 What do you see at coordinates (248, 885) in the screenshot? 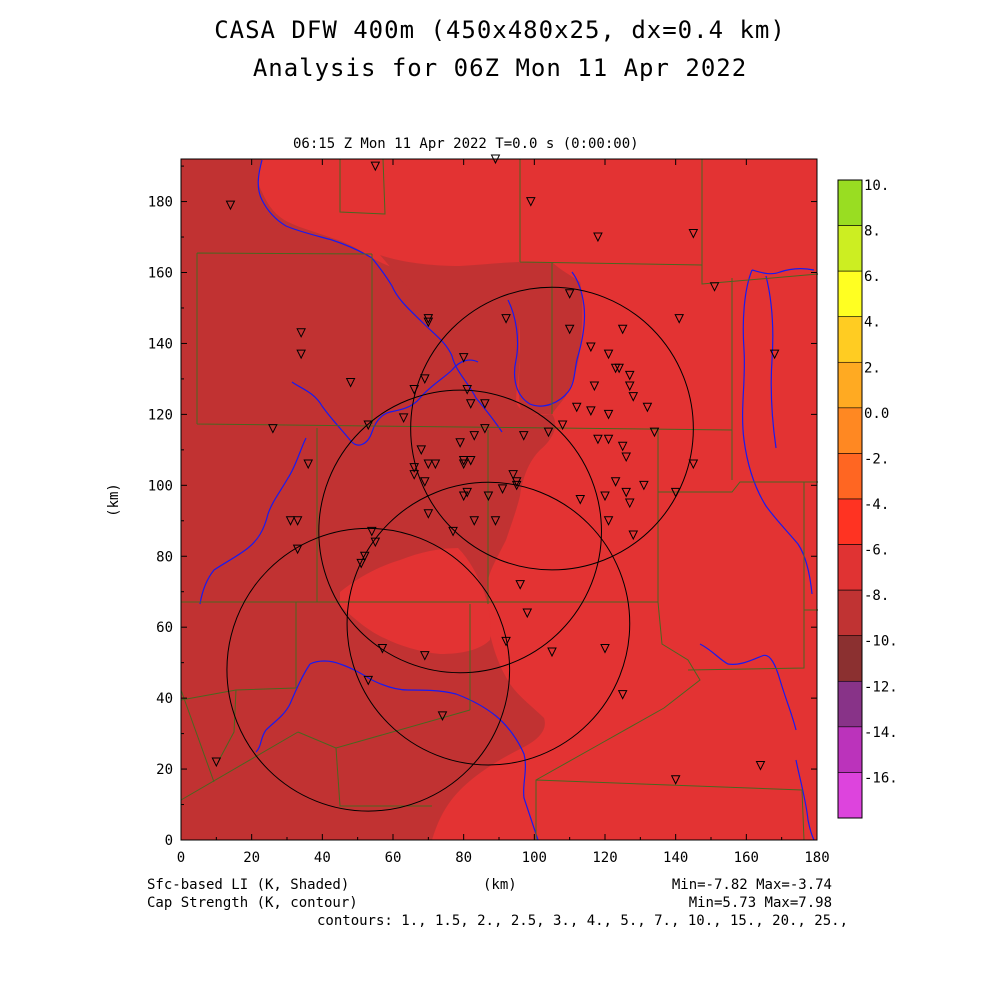
I see `legend-shaded-field: Sfc-based LI (K, Shaded)` at bounding box center [248, 885].